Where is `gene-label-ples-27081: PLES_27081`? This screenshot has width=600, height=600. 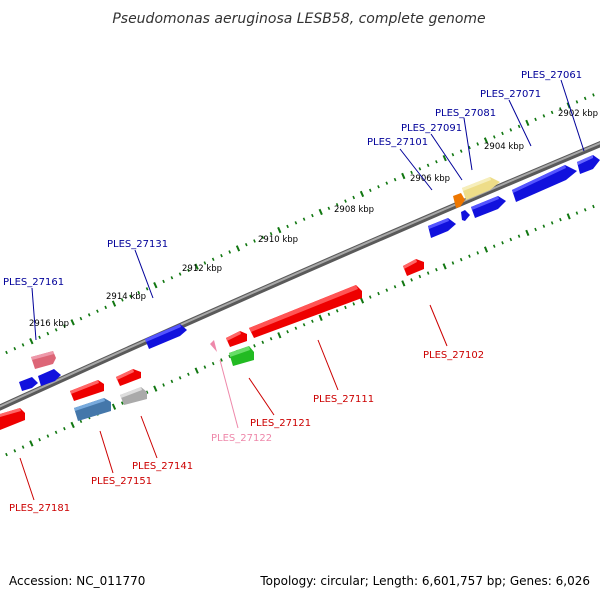 gene-label-ples-27081: PLES_27081 is located at coordinates (465, 113).